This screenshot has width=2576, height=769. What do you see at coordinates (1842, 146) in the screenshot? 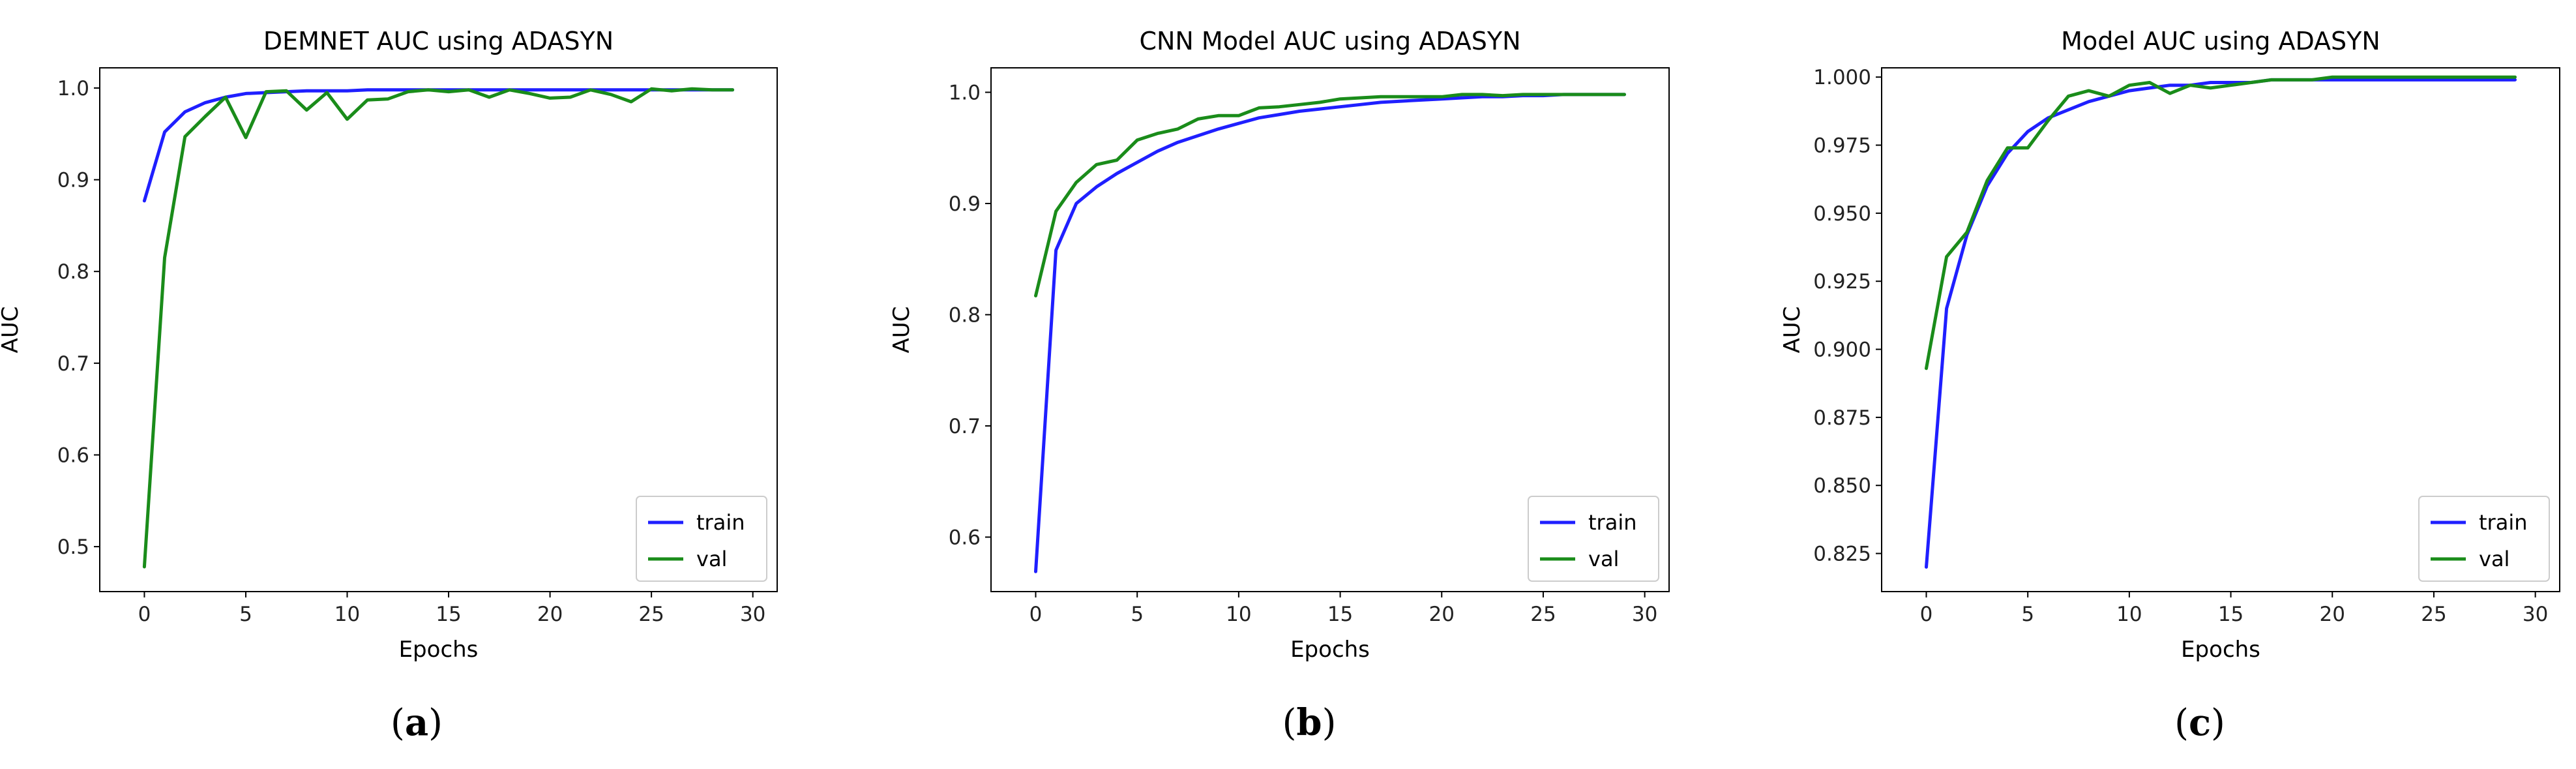
I see `y-tick-label: 0.975` at bounding box center [1842, 146].